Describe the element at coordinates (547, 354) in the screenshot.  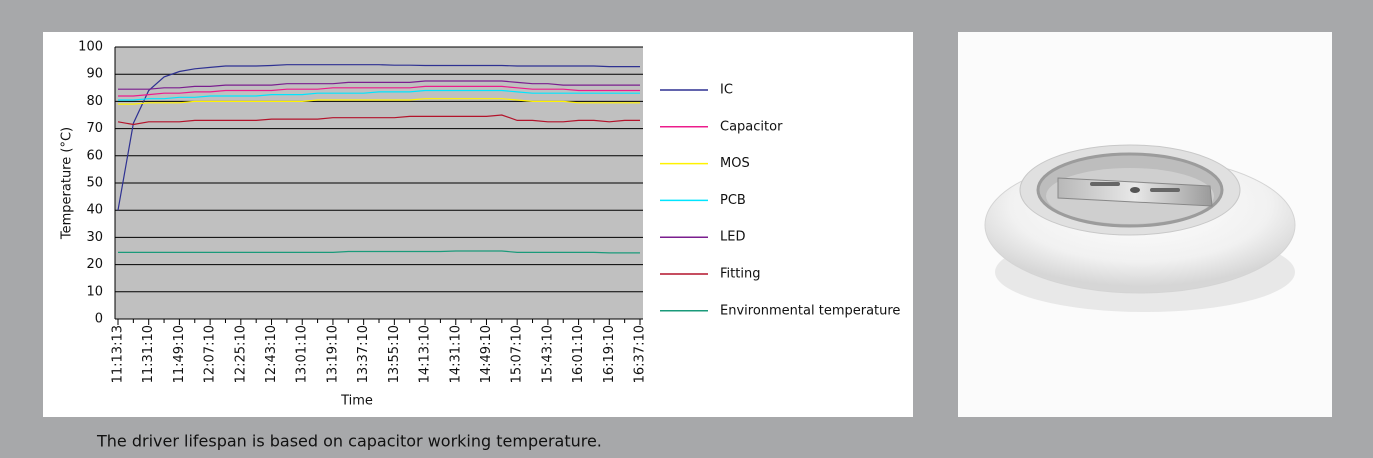
I see `x-tick-label: 15:43:10` at that location.